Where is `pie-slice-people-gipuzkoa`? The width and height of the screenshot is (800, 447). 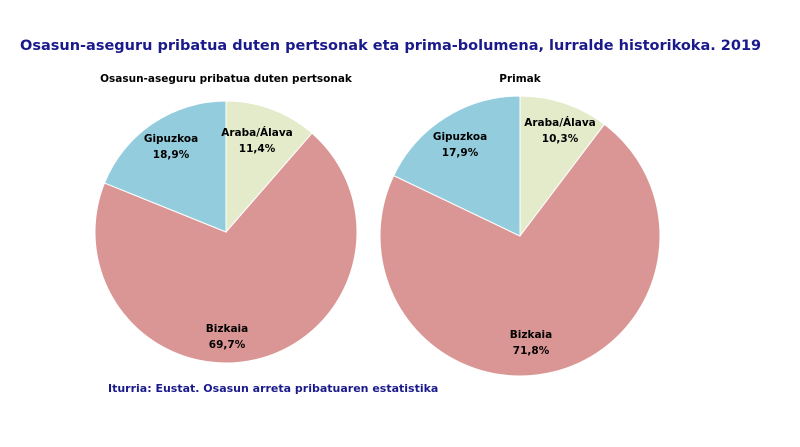
pie-slice-people-gipuzkoa is located at coordinates (165, 166).